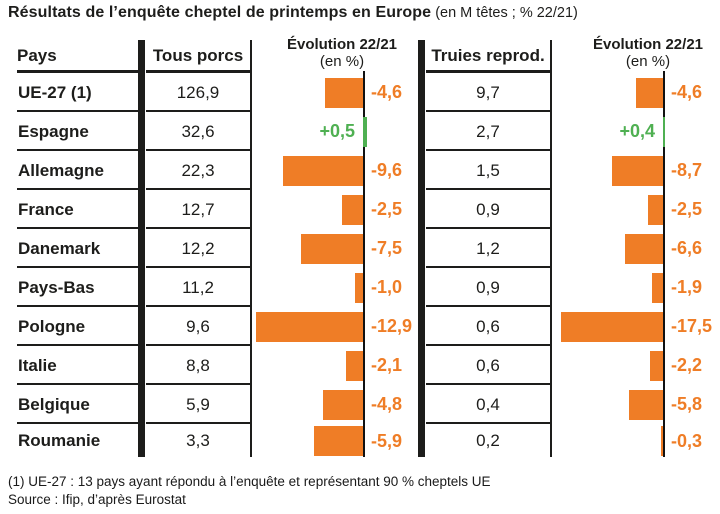  I want to click on chart1-bar-label: -1,0, so click(387, 287).